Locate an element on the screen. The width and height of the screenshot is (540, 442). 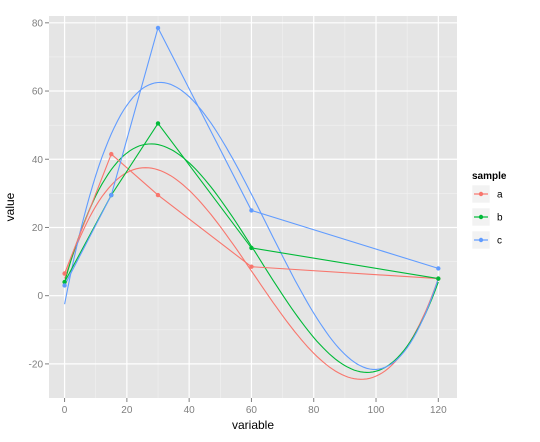
legend-label-a: a is located at coordinates (500, 195).